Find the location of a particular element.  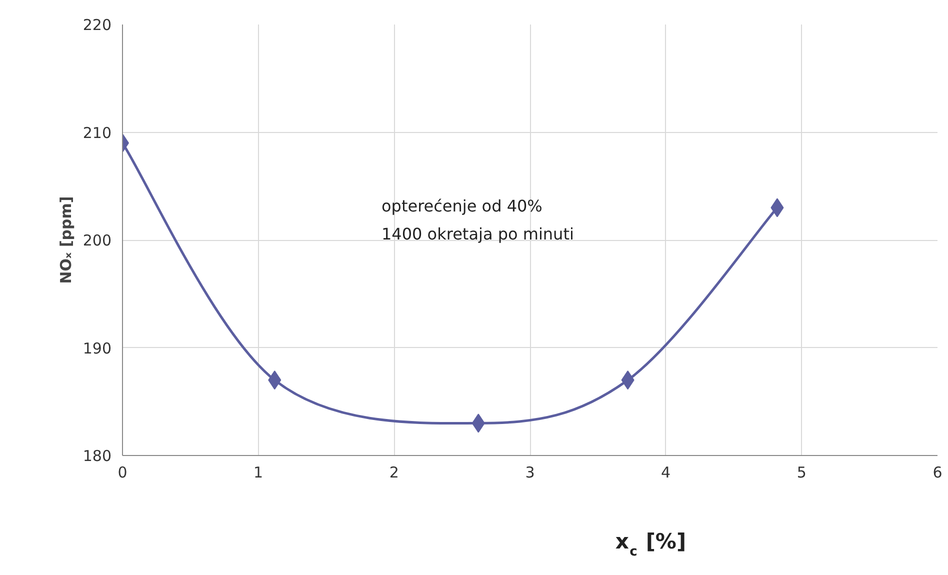

annotation: opterećenje od 40% is located at coordinates (462, 206).